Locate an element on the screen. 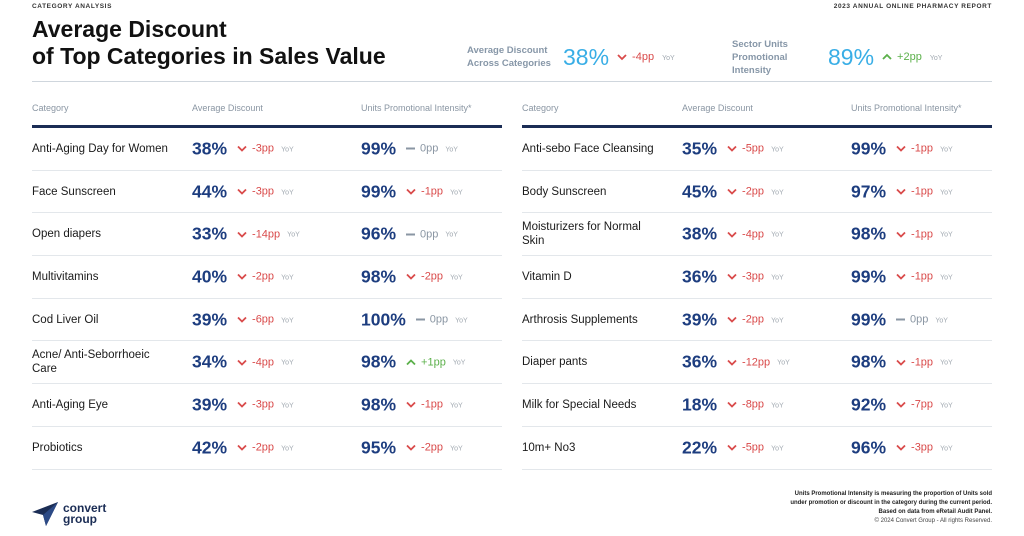 The height and width of the screenshot is (536, 1024). average-discount-cell: 39% -3pp YoY is located at coordinates (243, 404).